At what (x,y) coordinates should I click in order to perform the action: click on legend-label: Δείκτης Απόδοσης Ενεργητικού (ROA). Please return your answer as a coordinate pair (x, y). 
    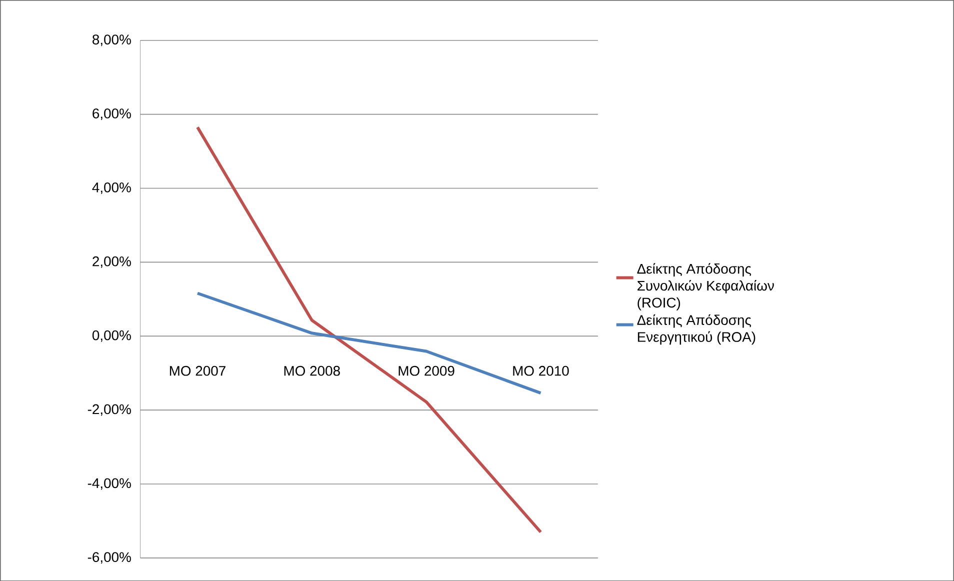
    Looking at the image, I should click on (696, 329).